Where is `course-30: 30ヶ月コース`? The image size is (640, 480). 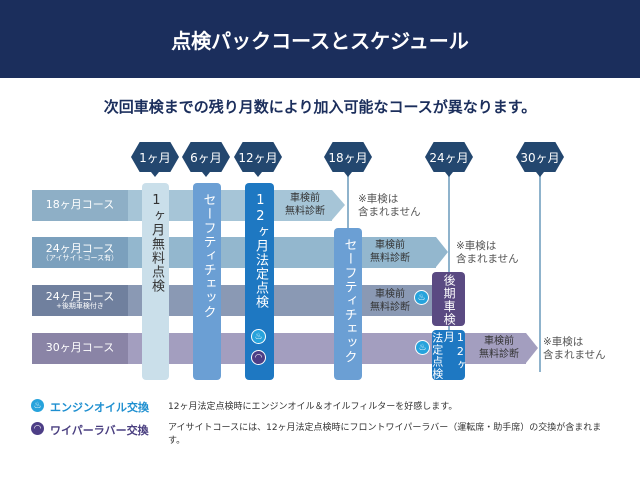
course-30: 30ヶ月コース is located at coordinates (80, 348).